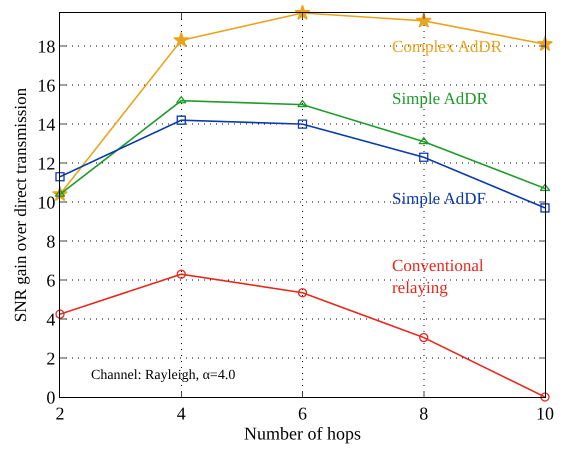 This screenshot has width=566, height=452. Describe the element at coordinates (181, 414) in the screenshot. I see `x-tick-label: 4` at that location.